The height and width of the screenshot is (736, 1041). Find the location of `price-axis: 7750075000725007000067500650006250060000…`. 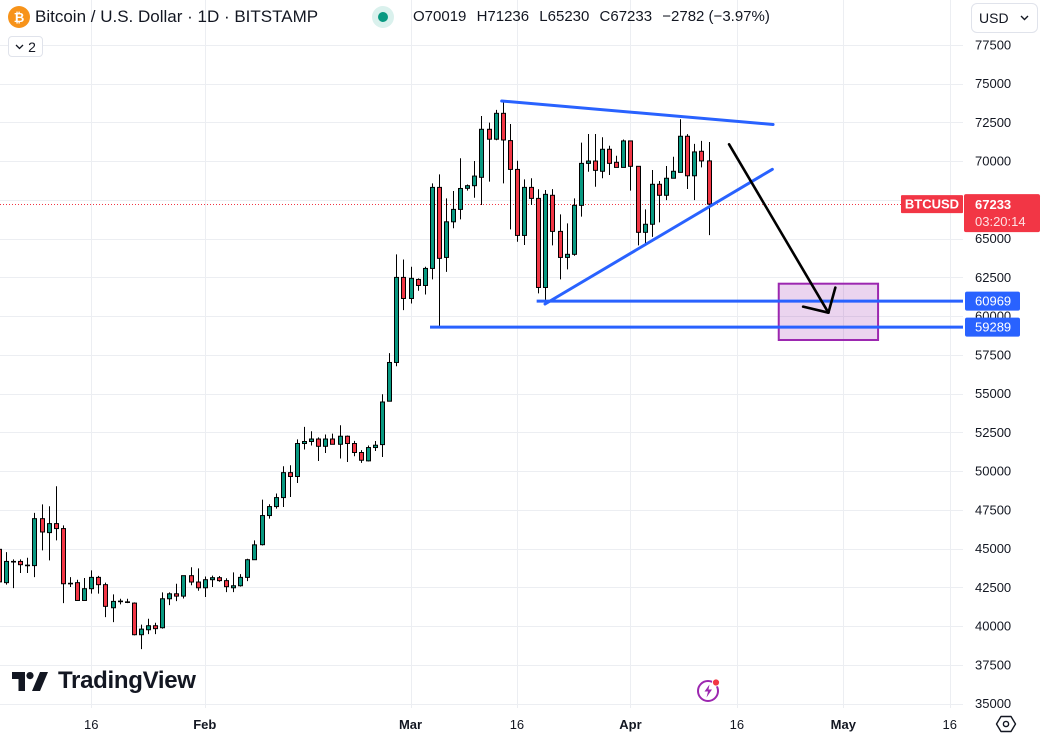

price-axis: 7750075000725007000067500650006250060000… is located at coordinates (993, 374).